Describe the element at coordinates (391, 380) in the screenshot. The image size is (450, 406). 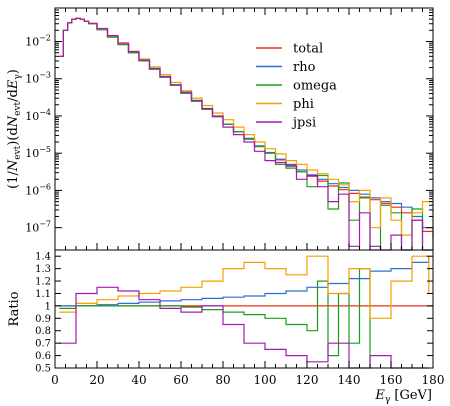
I see `x-tick-label: 160` at that location.